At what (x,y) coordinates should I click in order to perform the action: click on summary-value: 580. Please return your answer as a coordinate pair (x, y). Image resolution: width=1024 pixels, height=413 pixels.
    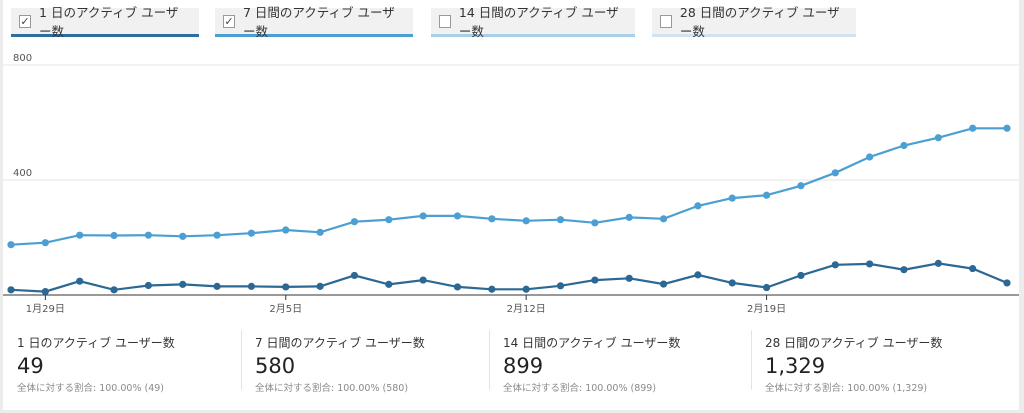
    Looking at the image, I should click on (275, 366).